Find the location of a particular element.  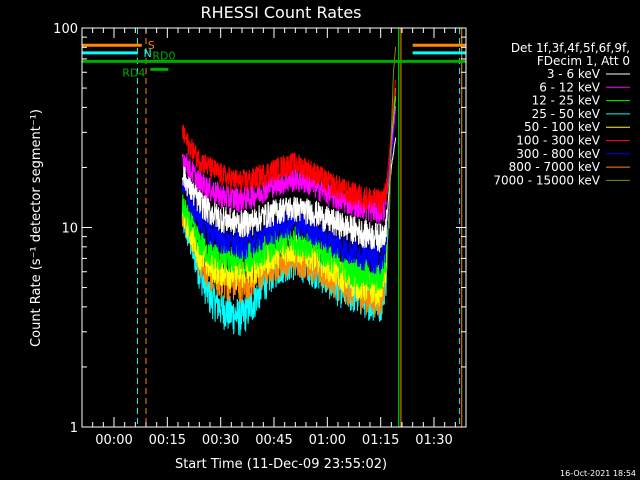

date-stamp: 16-Oct-2021 18:54 is located at coordinates (598, 473).